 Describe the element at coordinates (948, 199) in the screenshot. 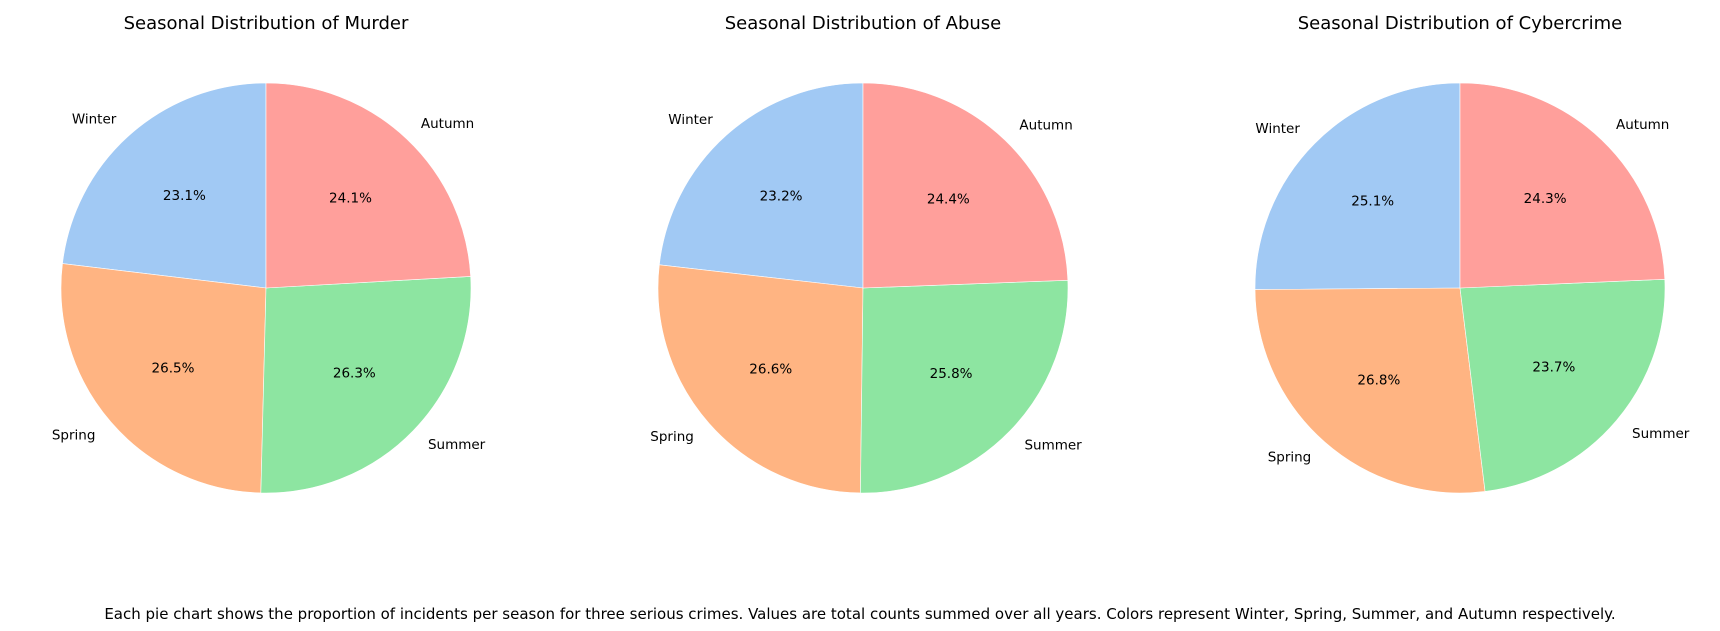

I see `slice-percent-autumn: 24.4%` at that location.